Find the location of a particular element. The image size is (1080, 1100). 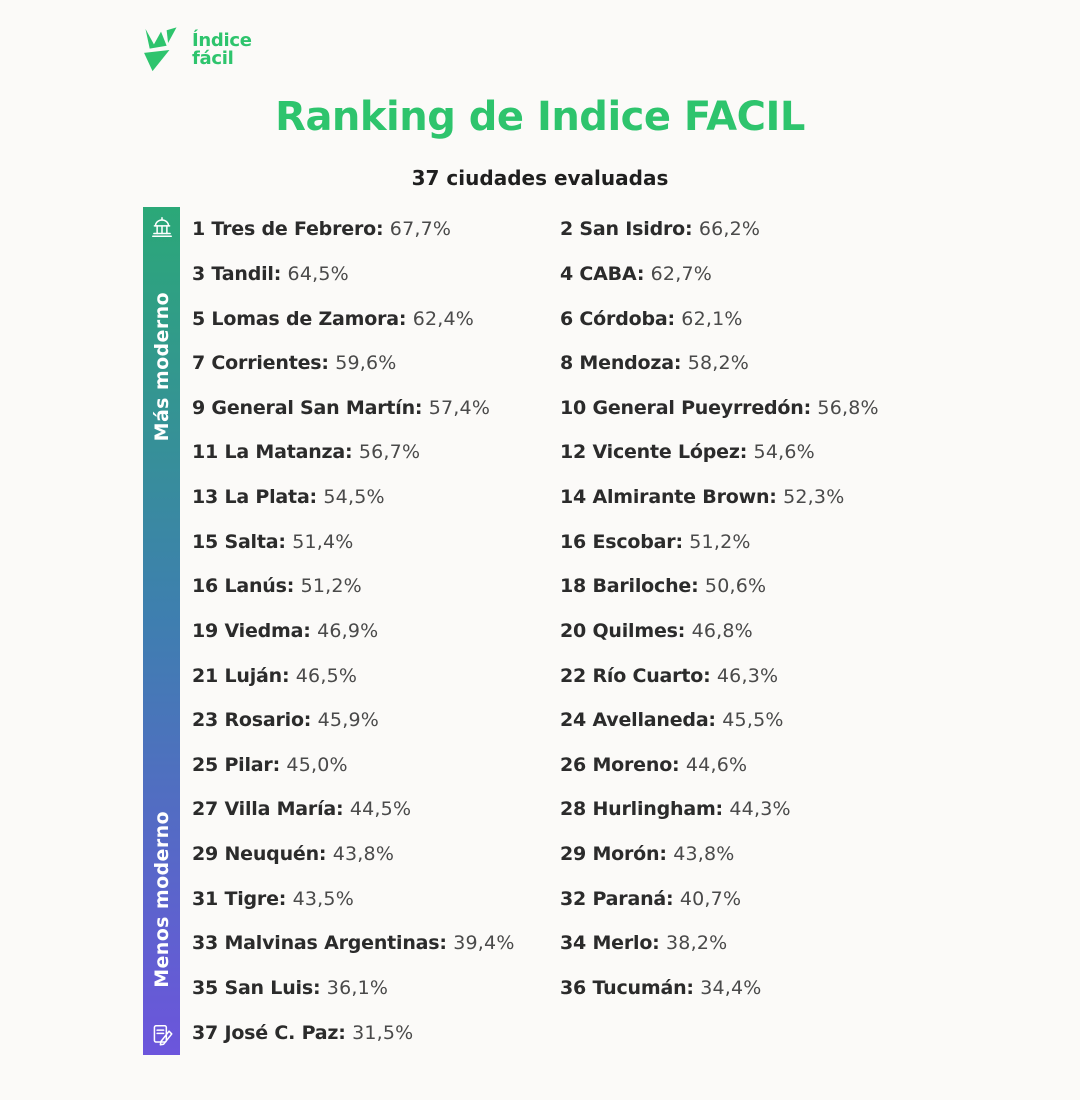

ranking-entry: 24 Avellaneda: 45,5% is located at coordinates (736, 720).